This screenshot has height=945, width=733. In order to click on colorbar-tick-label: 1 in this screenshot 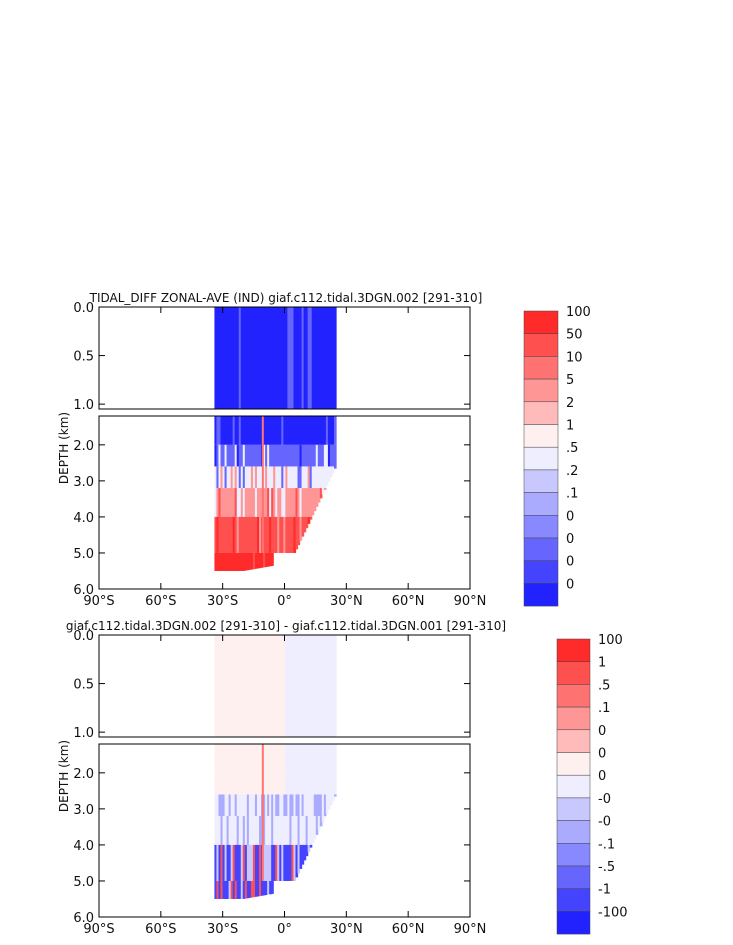, I will do `click(570, 426)`.